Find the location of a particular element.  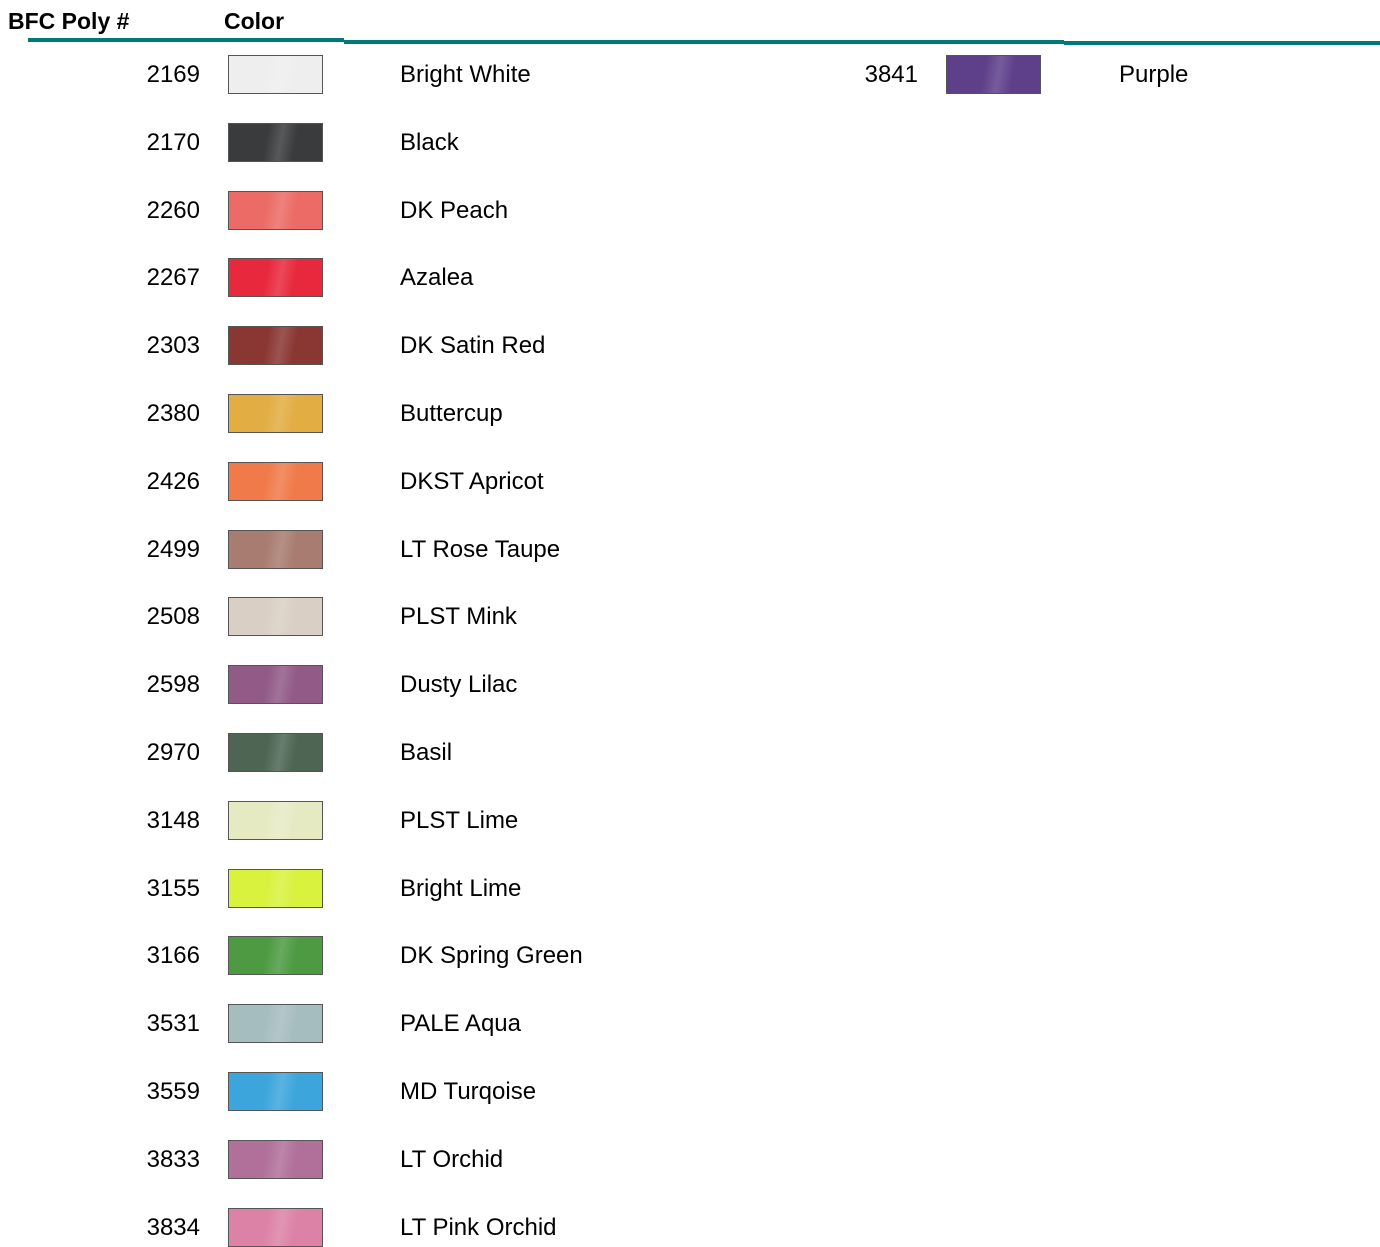

thread-number: 3155 is located at coordinates (173, 888).